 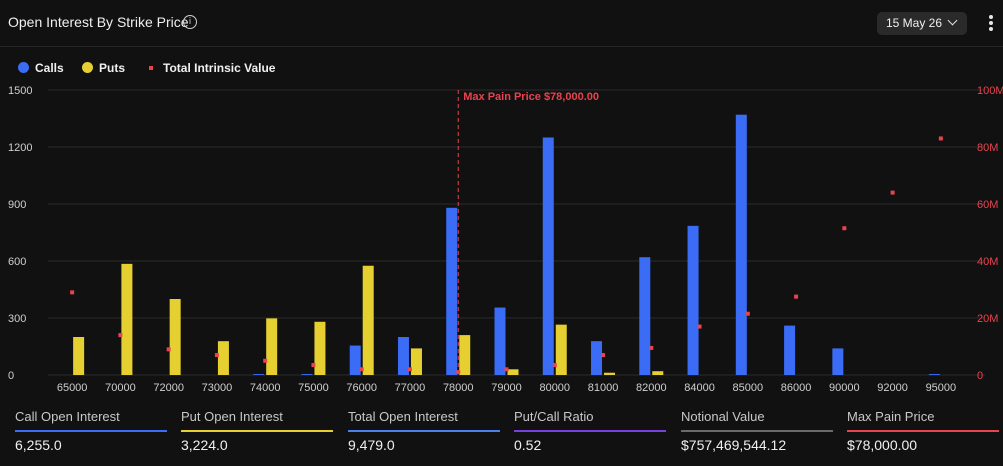 I want to click on x-tick-label: 70000, so click(x=120, y=388).